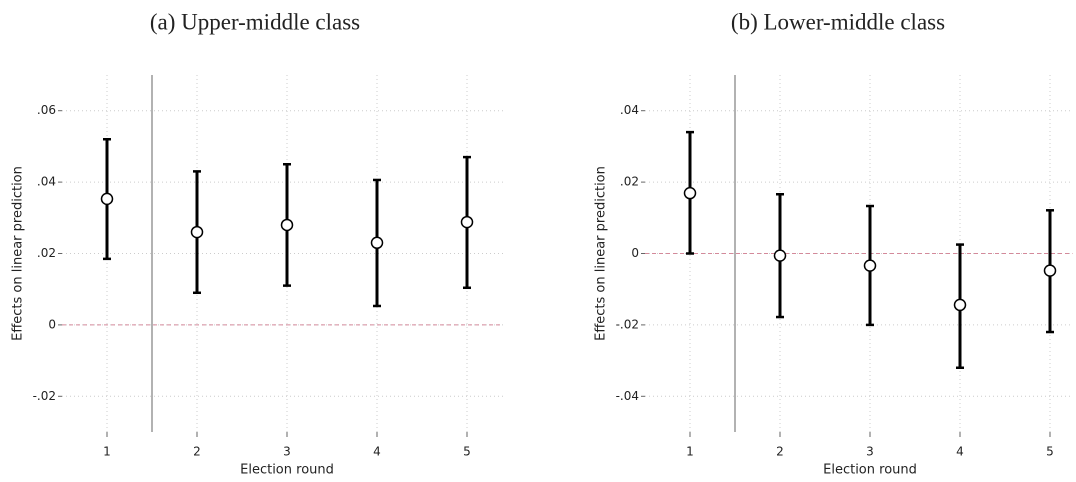  Describe the element at coordinates (627, 396) in the screenshot. I see `y-tick-label: -.04` at that location.